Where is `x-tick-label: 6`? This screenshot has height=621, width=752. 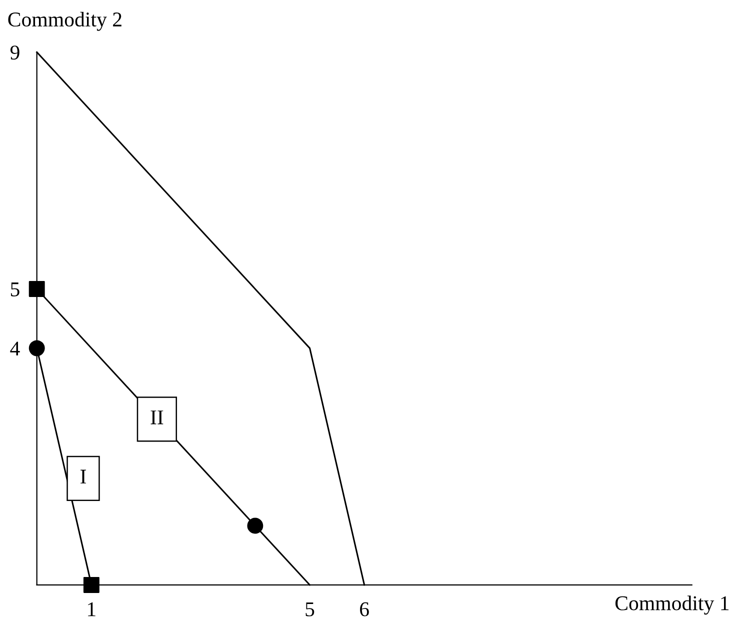 x-tick-label: 6 is located at coordinates (364, 609).